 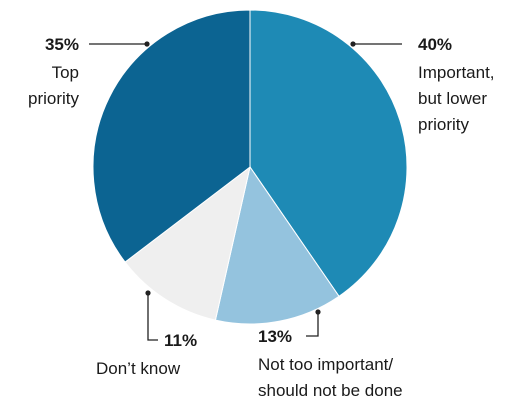 What do you see at coordinates (452, 98) in the screenshot?
I see `category-label-important-line2: but lower` at bounding box center [452, 98].